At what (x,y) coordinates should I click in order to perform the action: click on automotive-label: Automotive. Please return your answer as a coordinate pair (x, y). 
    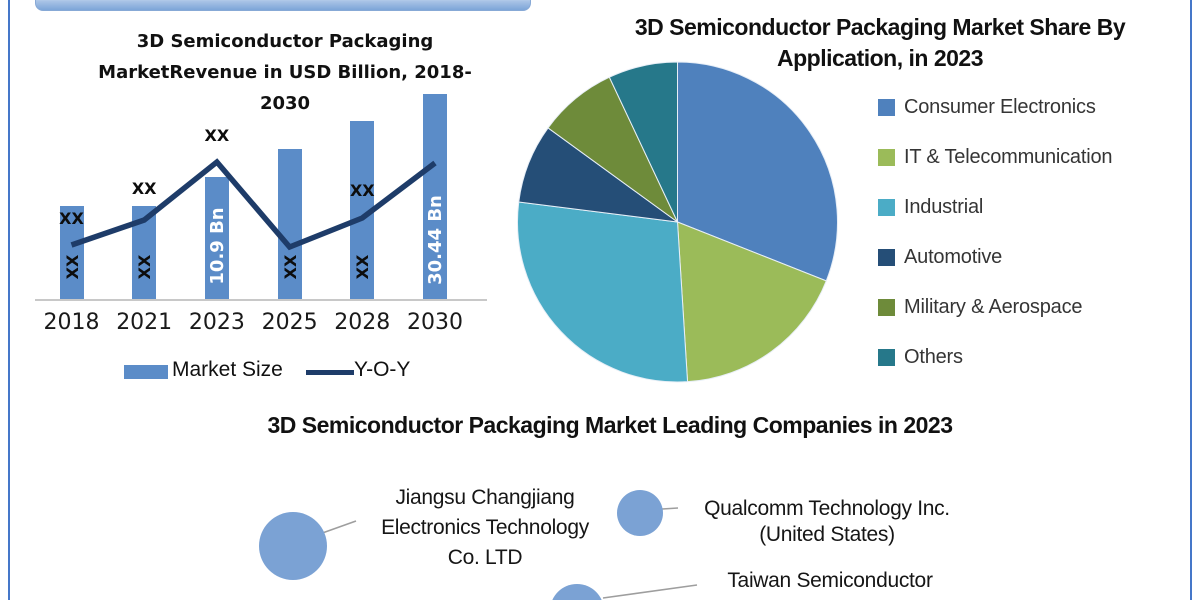
    Looking at the image, I should click on (953, 256).